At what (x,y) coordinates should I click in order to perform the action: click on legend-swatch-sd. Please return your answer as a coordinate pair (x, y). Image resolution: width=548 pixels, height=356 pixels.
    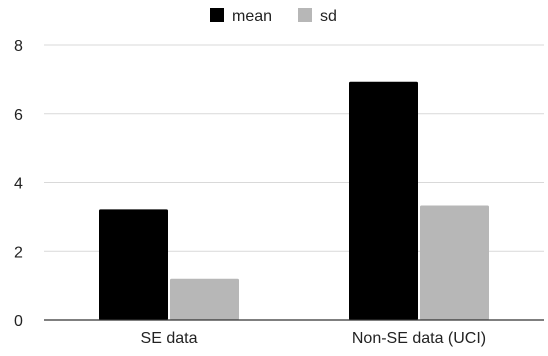
    Looking at the image, I should click on (305, 15).